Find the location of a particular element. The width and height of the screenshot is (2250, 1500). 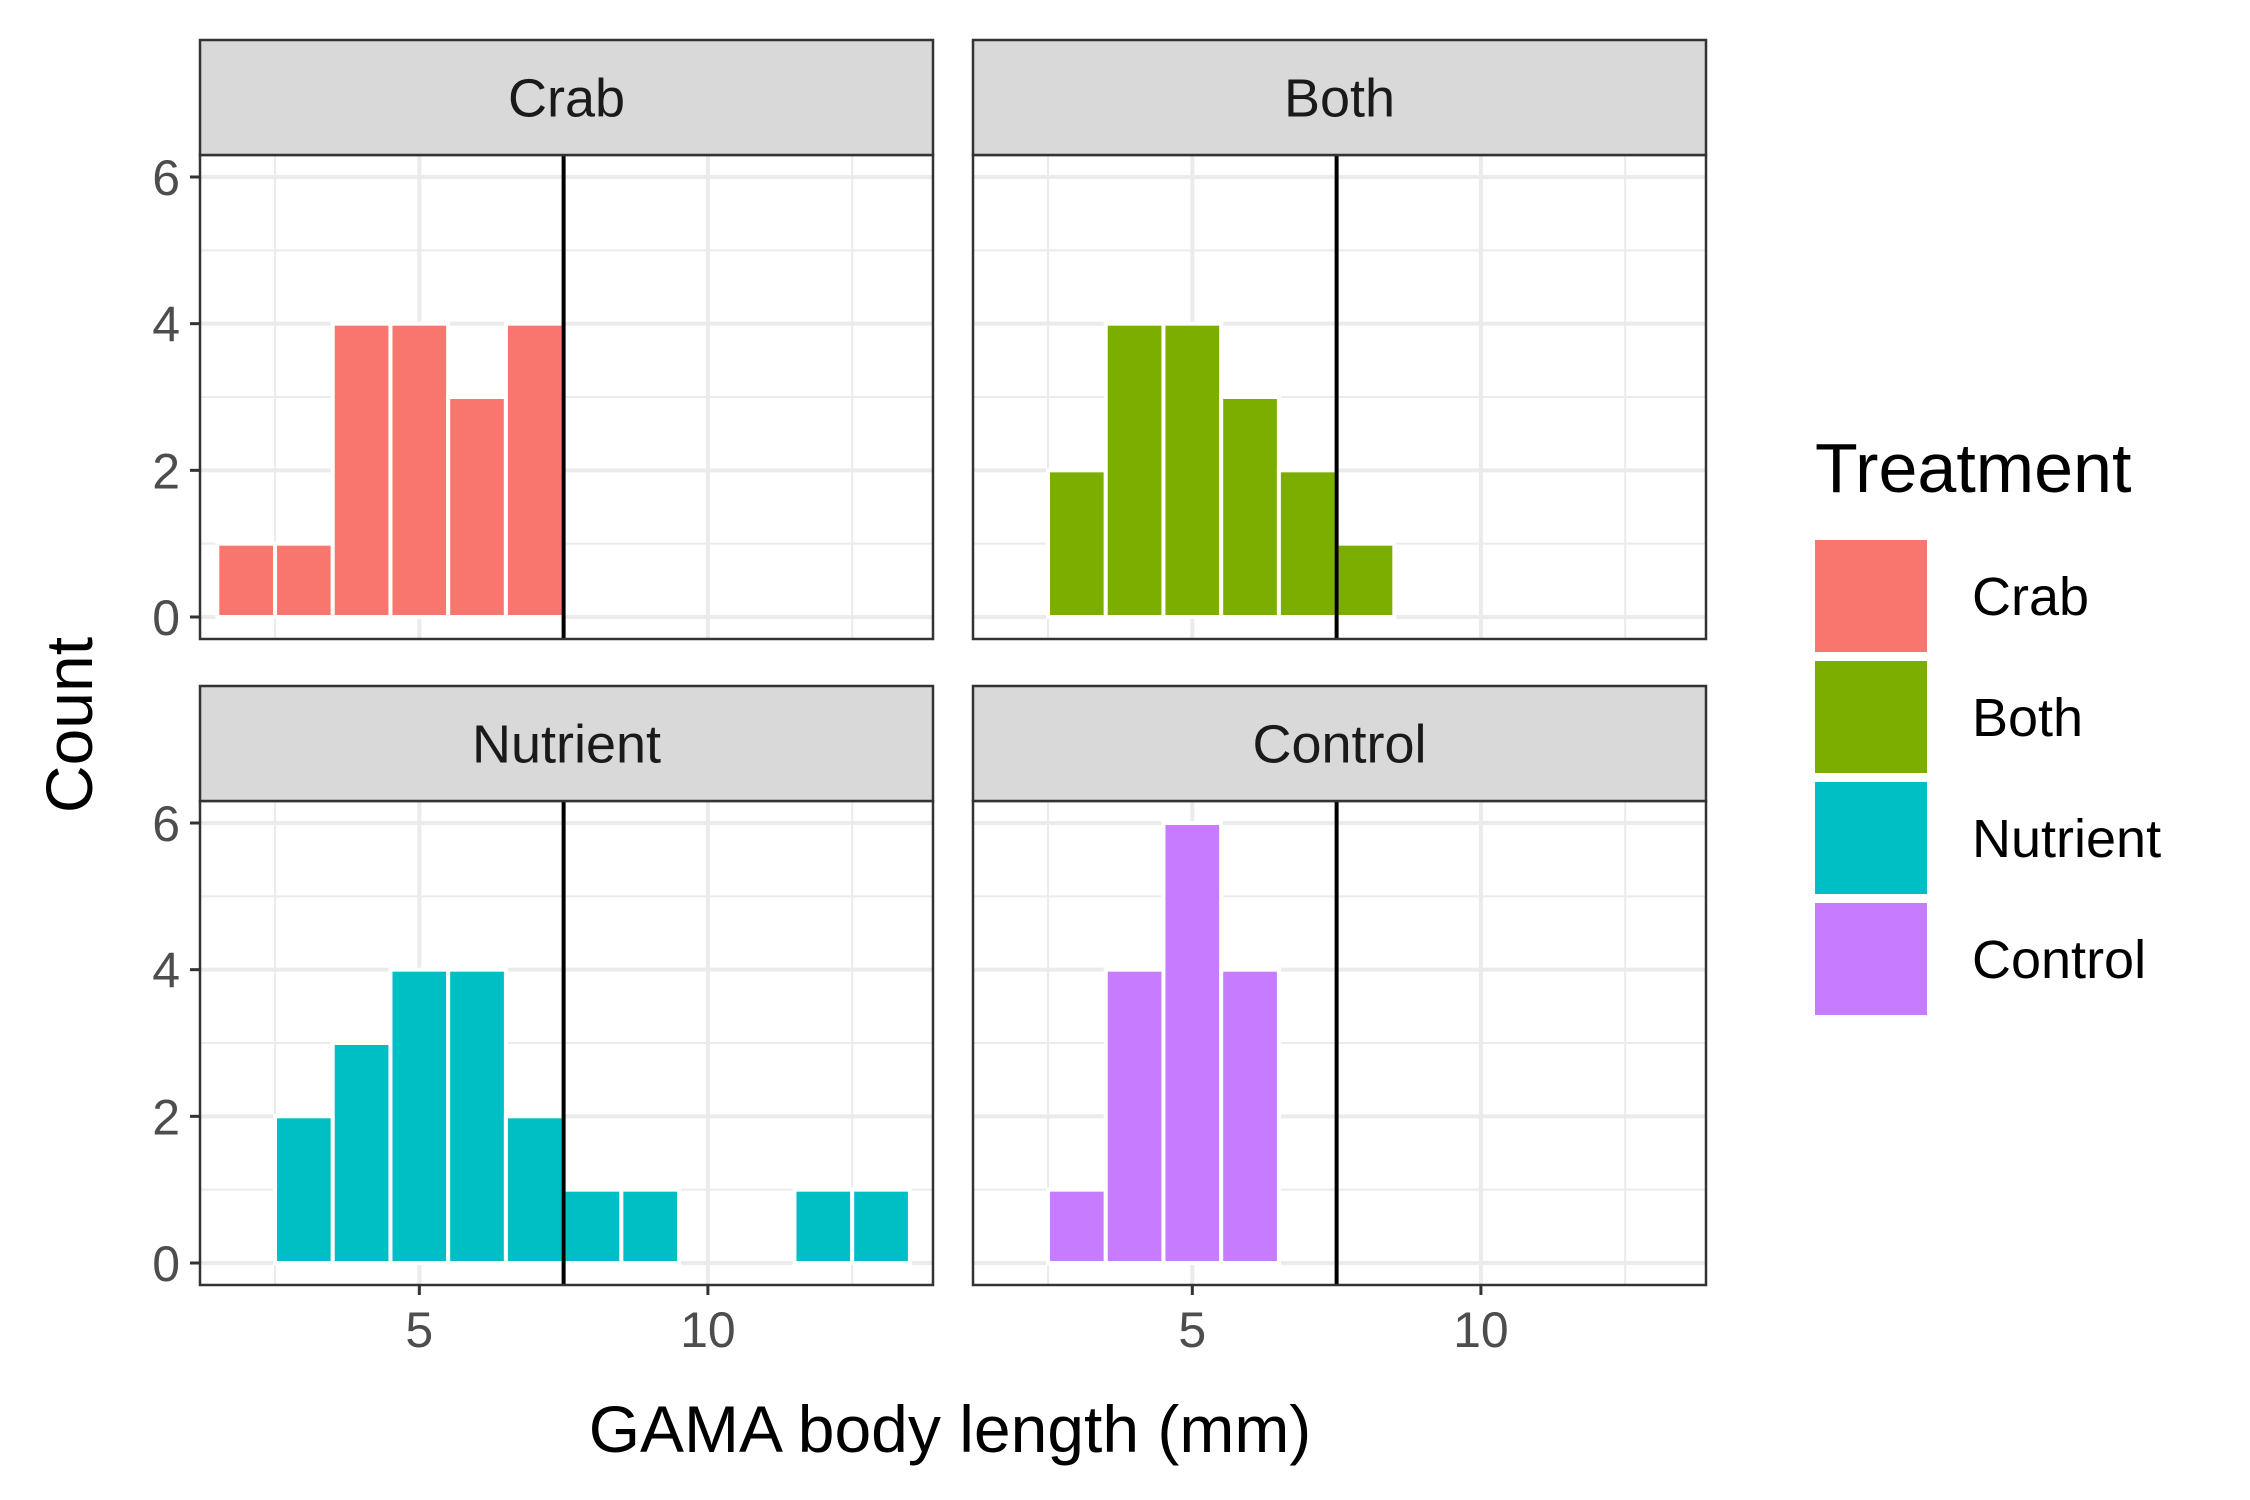

legend-label-crab: Crab is located at coordinates (2030, 597).